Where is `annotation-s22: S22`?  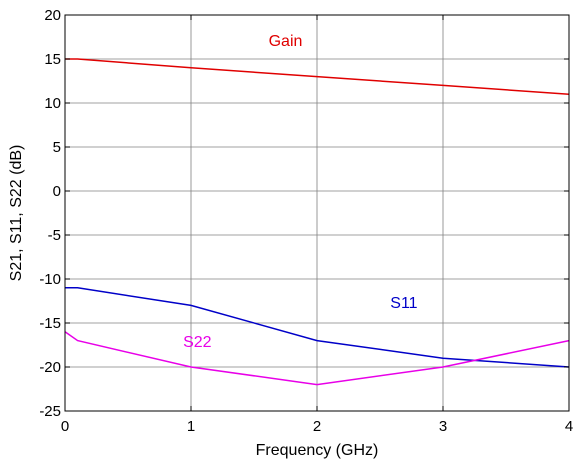
annotation-s22: S22 is located at coordinates (197, 342).